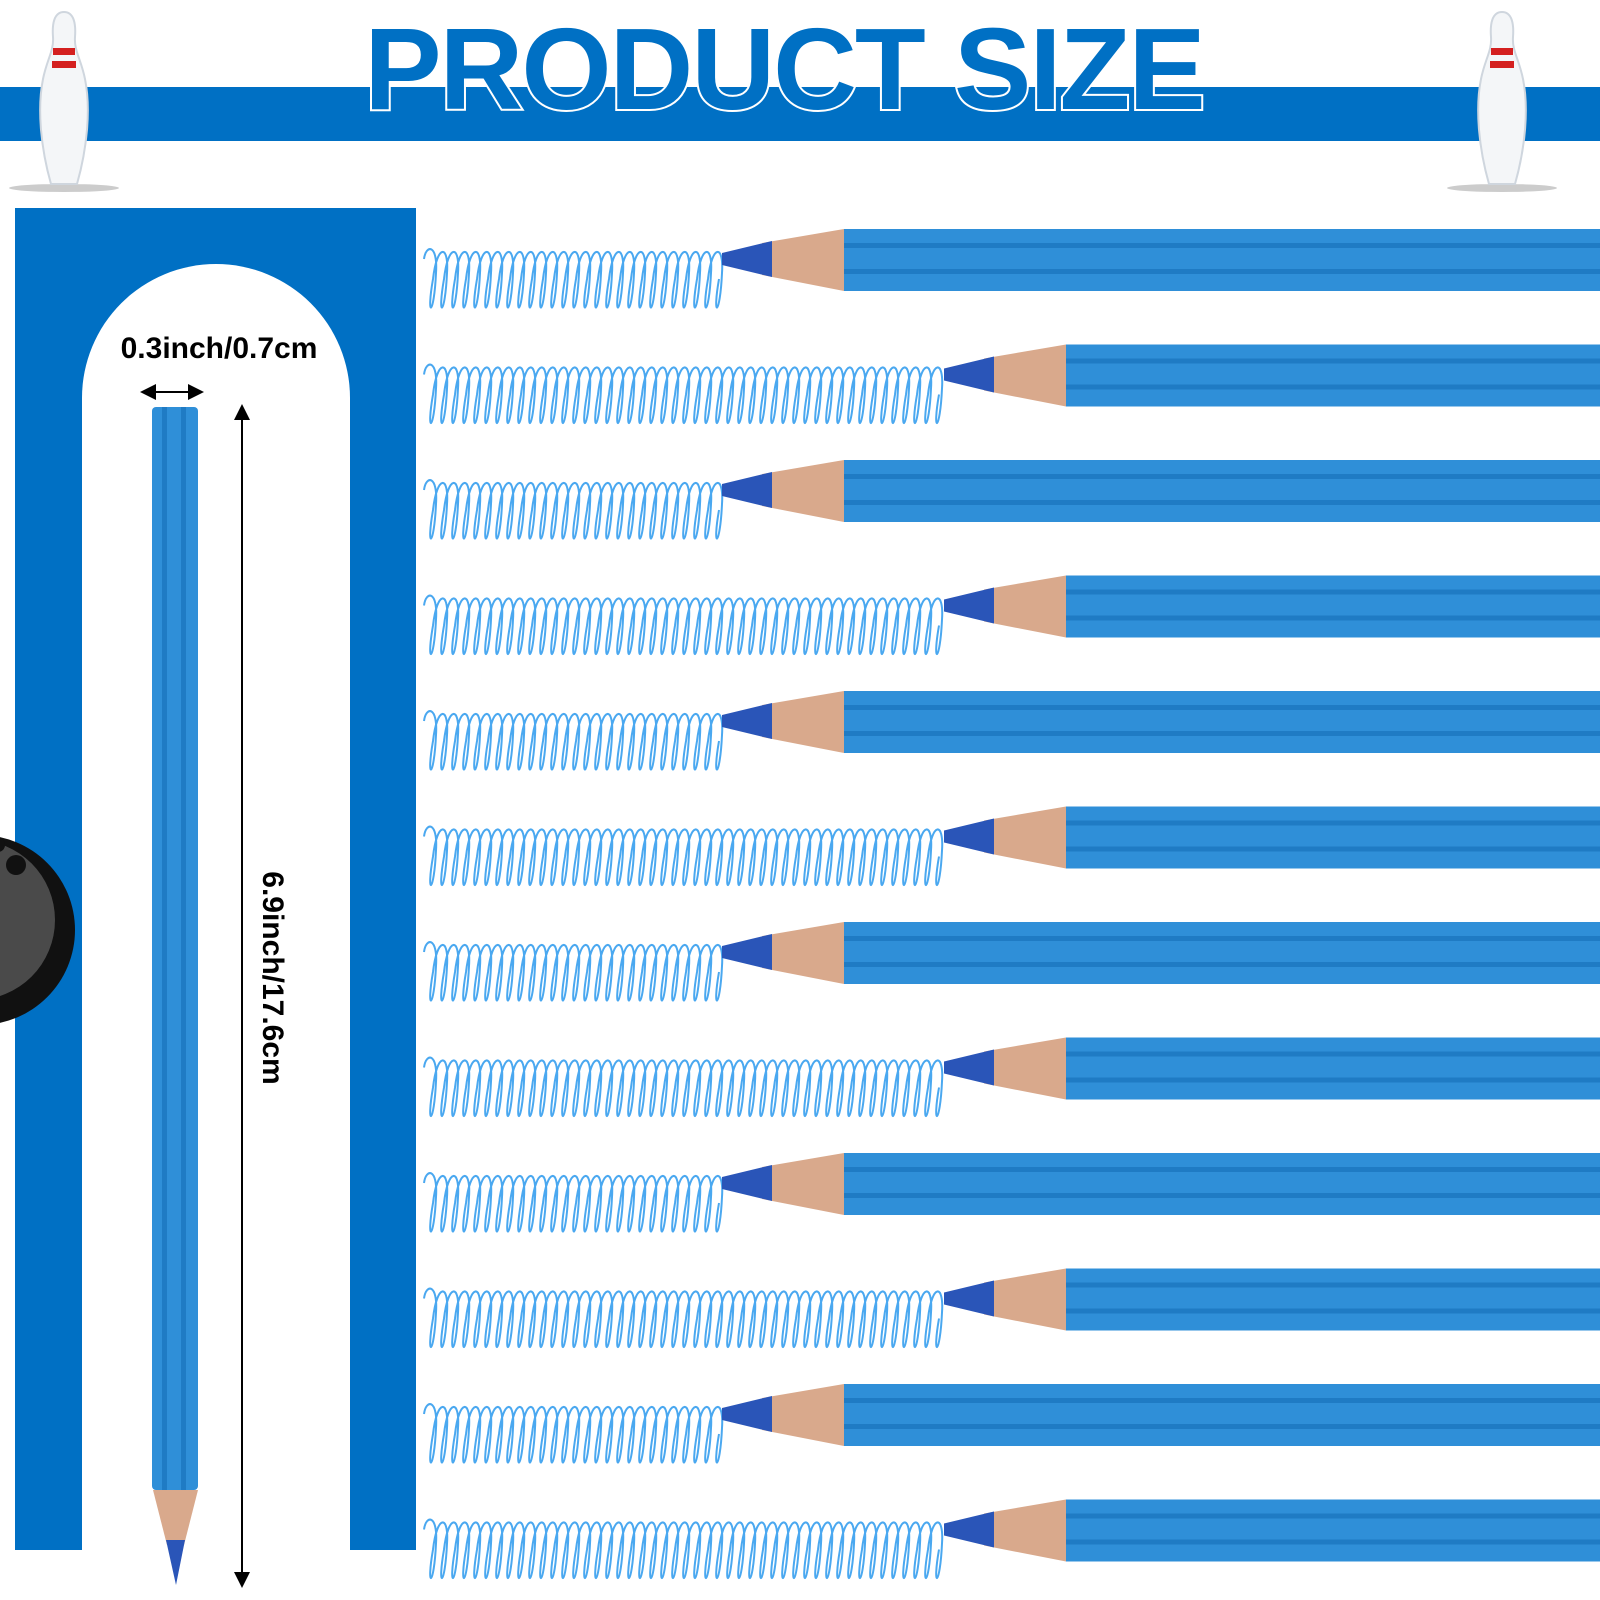 Image resolution: width=1600 pixels, height=1600 pixels. I want to click on width-label: 0.3inch/0.7cm, so click(219, 348).